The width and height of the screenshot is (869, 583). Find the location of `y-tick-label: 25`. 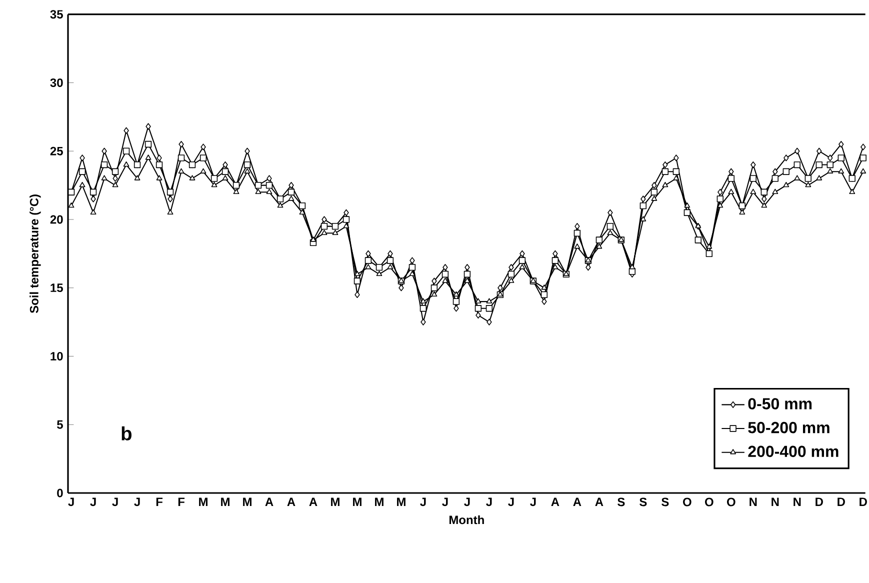

y-tick-label: 25 is located at coordinates (56, 151).